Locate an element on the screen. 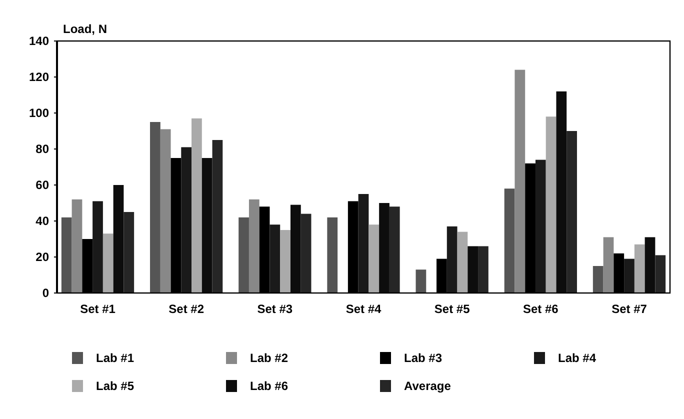 The width and height of the screenshot is (684, 419). legend-label: Lab #5 is located at coordinates (115, 386).